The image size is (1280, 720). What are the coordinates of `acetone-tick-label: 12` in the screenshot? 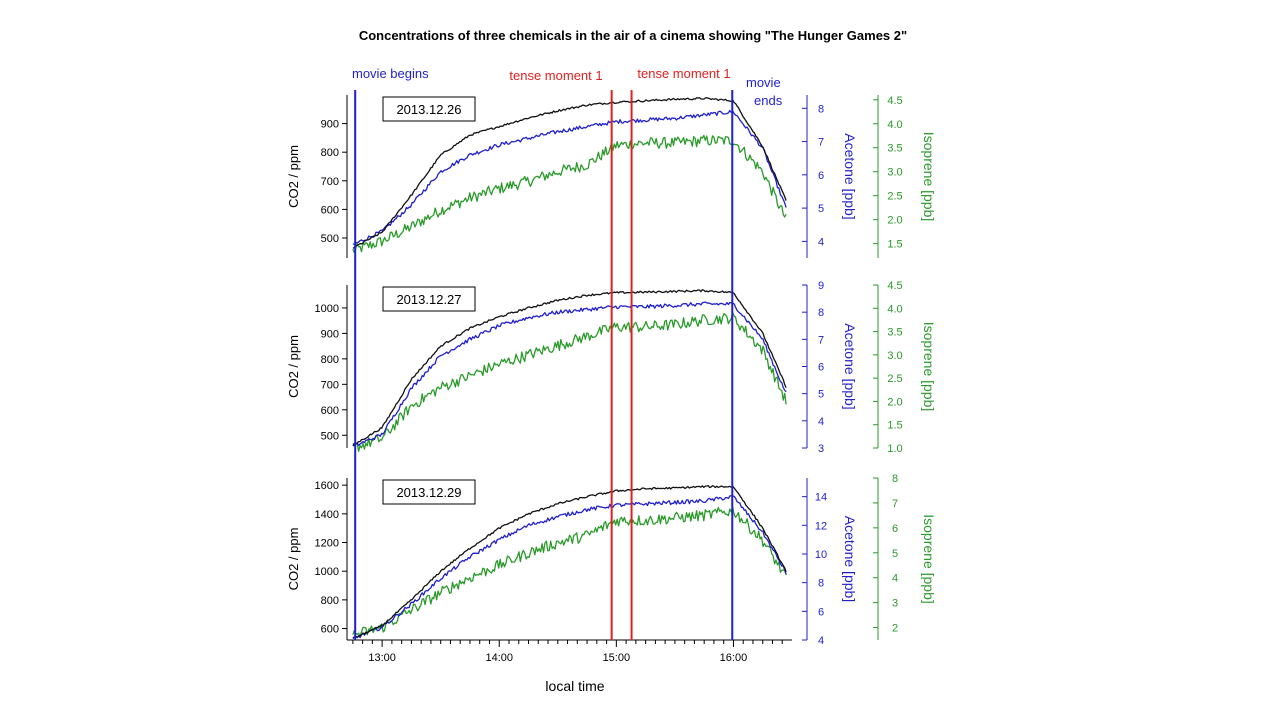 It's located at (821, 526).